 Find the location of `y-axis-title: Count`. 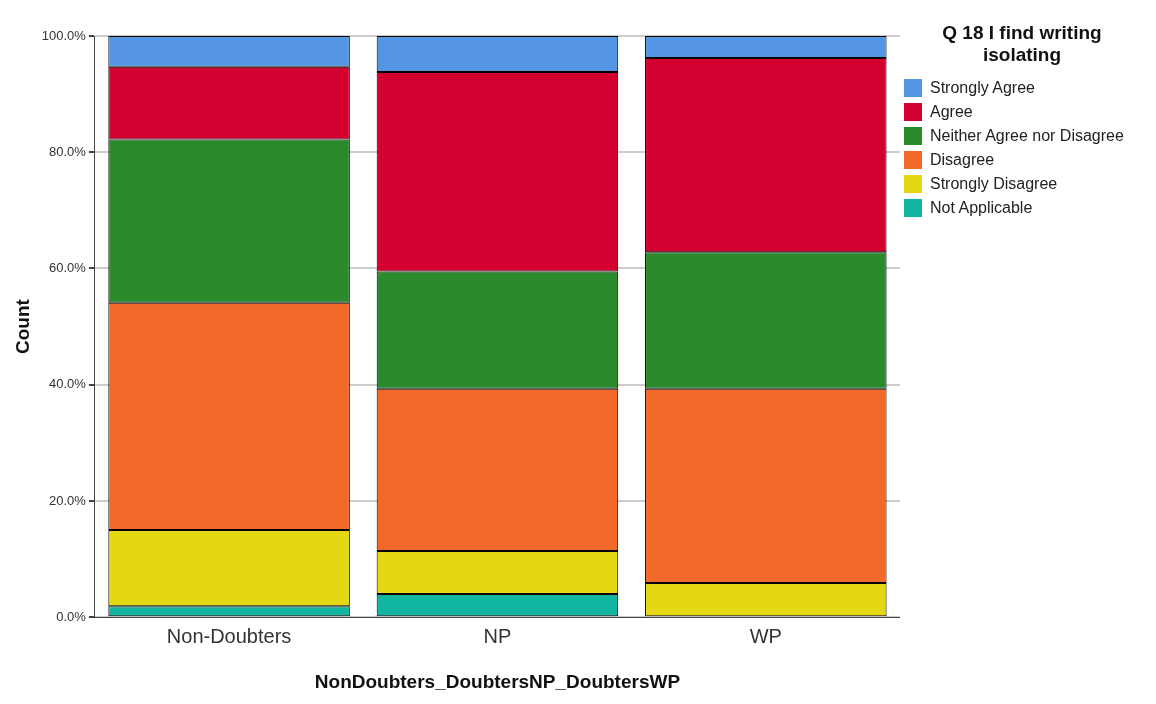

y-axis-title: Count is located at coordinates (22, 326).